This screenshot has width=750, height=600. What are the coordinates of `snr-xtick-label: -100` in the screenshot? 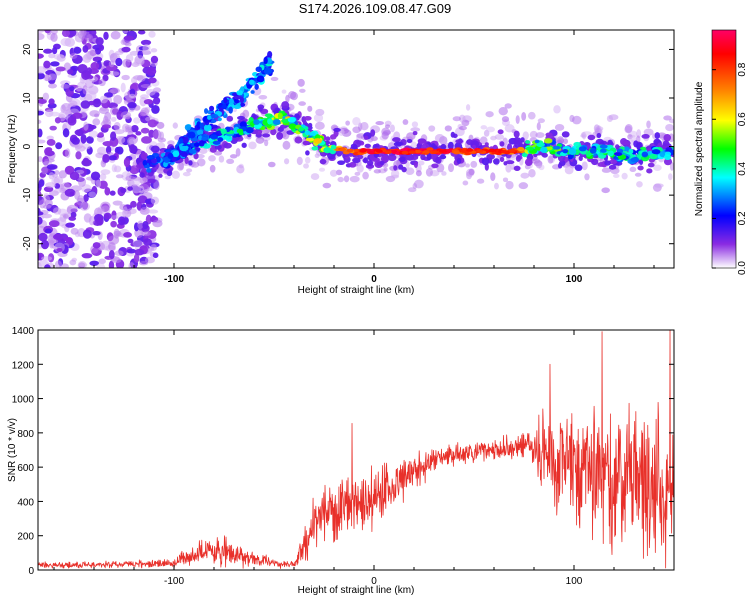 It's located at (174, 581).